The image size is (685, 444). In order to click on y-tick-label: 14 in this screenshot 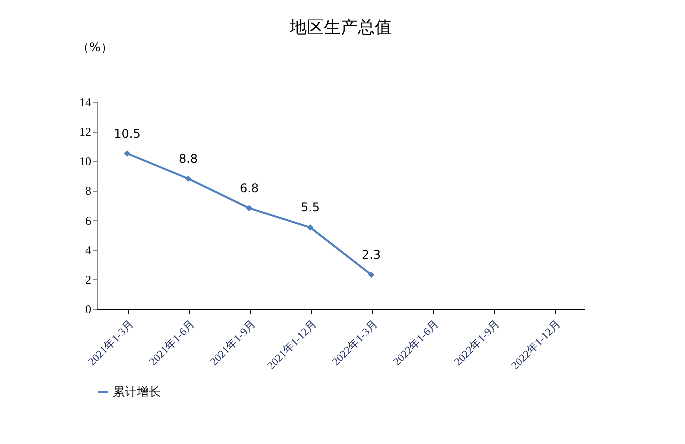, I will do `click(86, 103)`.